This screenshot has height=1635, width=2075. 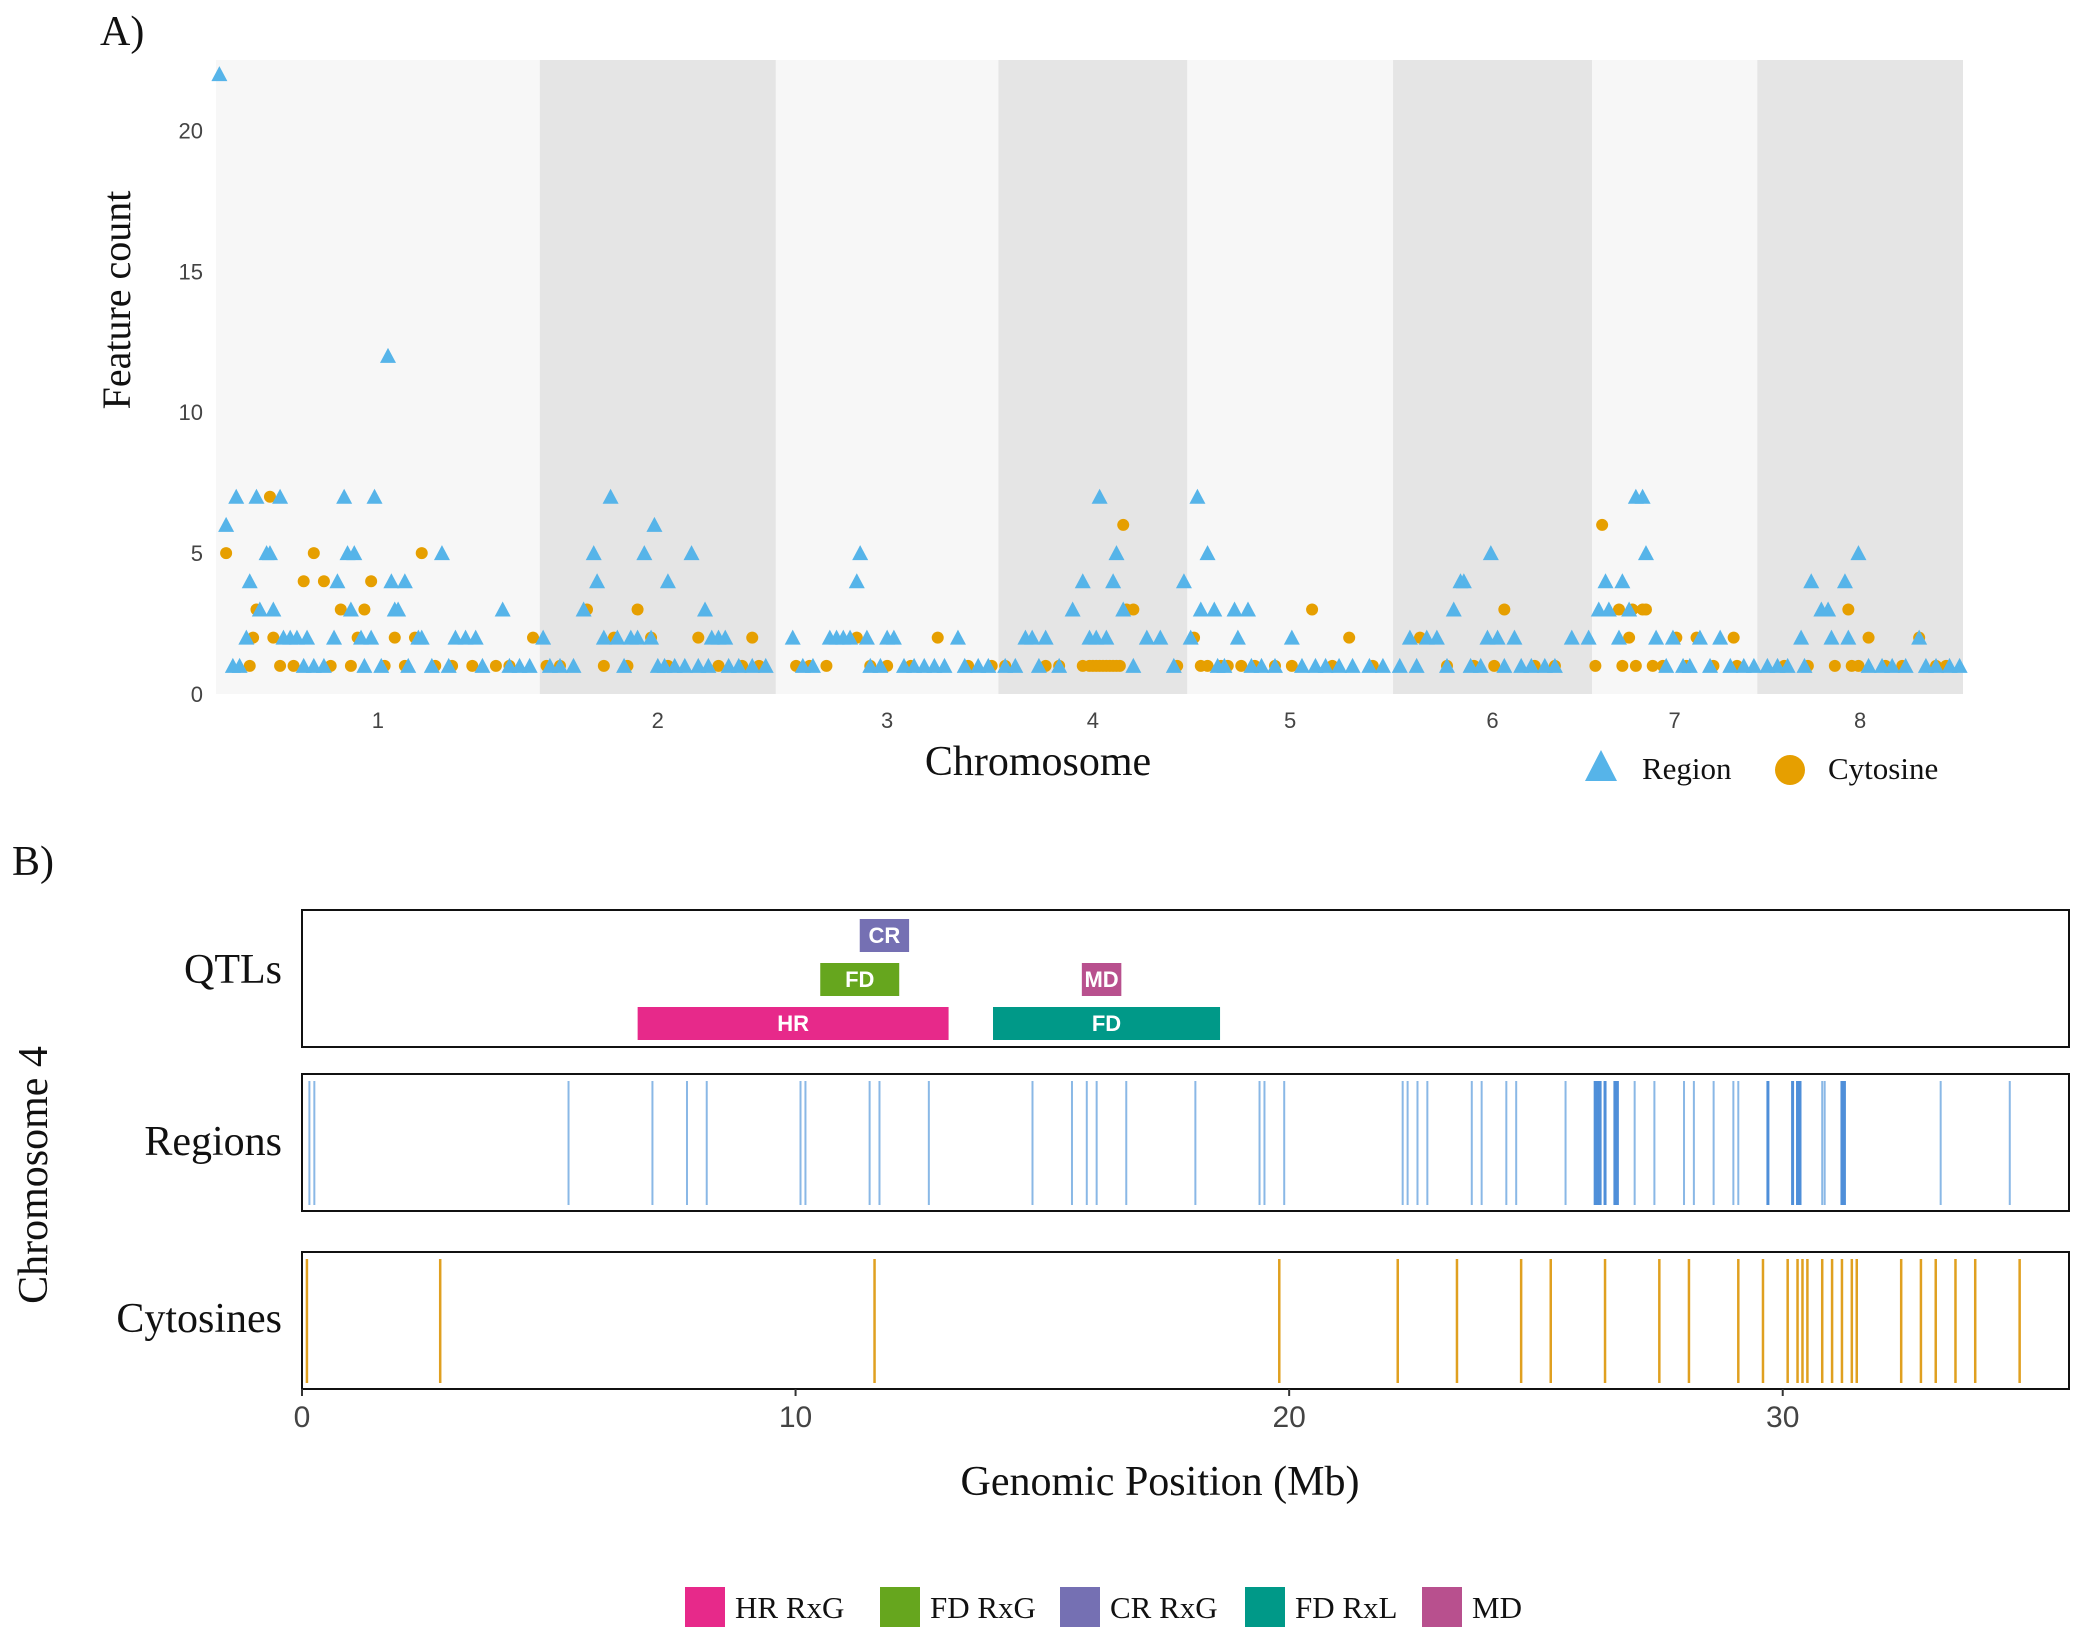 I want to click on regions-track-label: Regions, so click(x=213, y=1142).